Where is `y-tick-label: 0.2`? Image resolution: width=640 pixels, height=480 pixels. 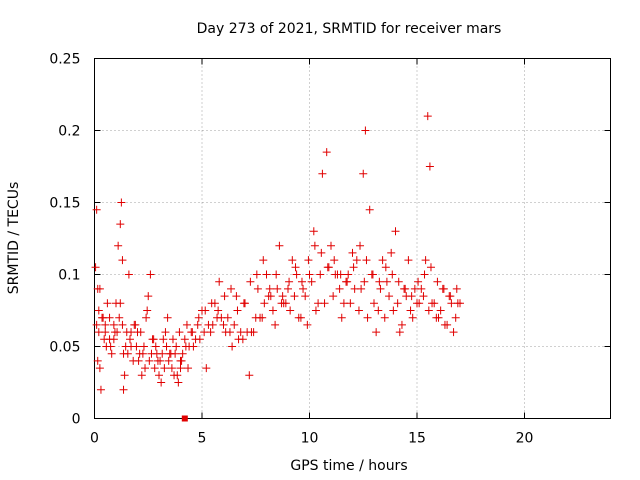
y-tick-label: 0.2 is located at coordinates (69, 132).